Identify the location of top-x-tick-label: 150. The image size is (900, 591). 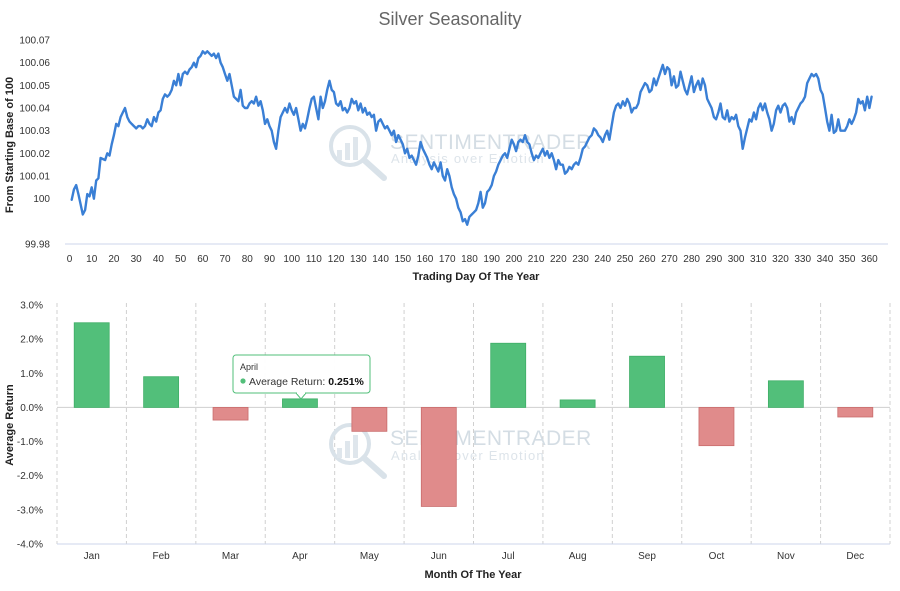
(402, 259).